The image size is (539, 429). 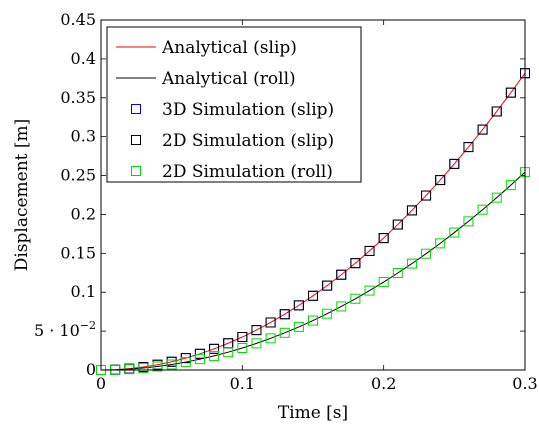 I want to click on y-tick-label: 0.45, so click(x=78, y=19).